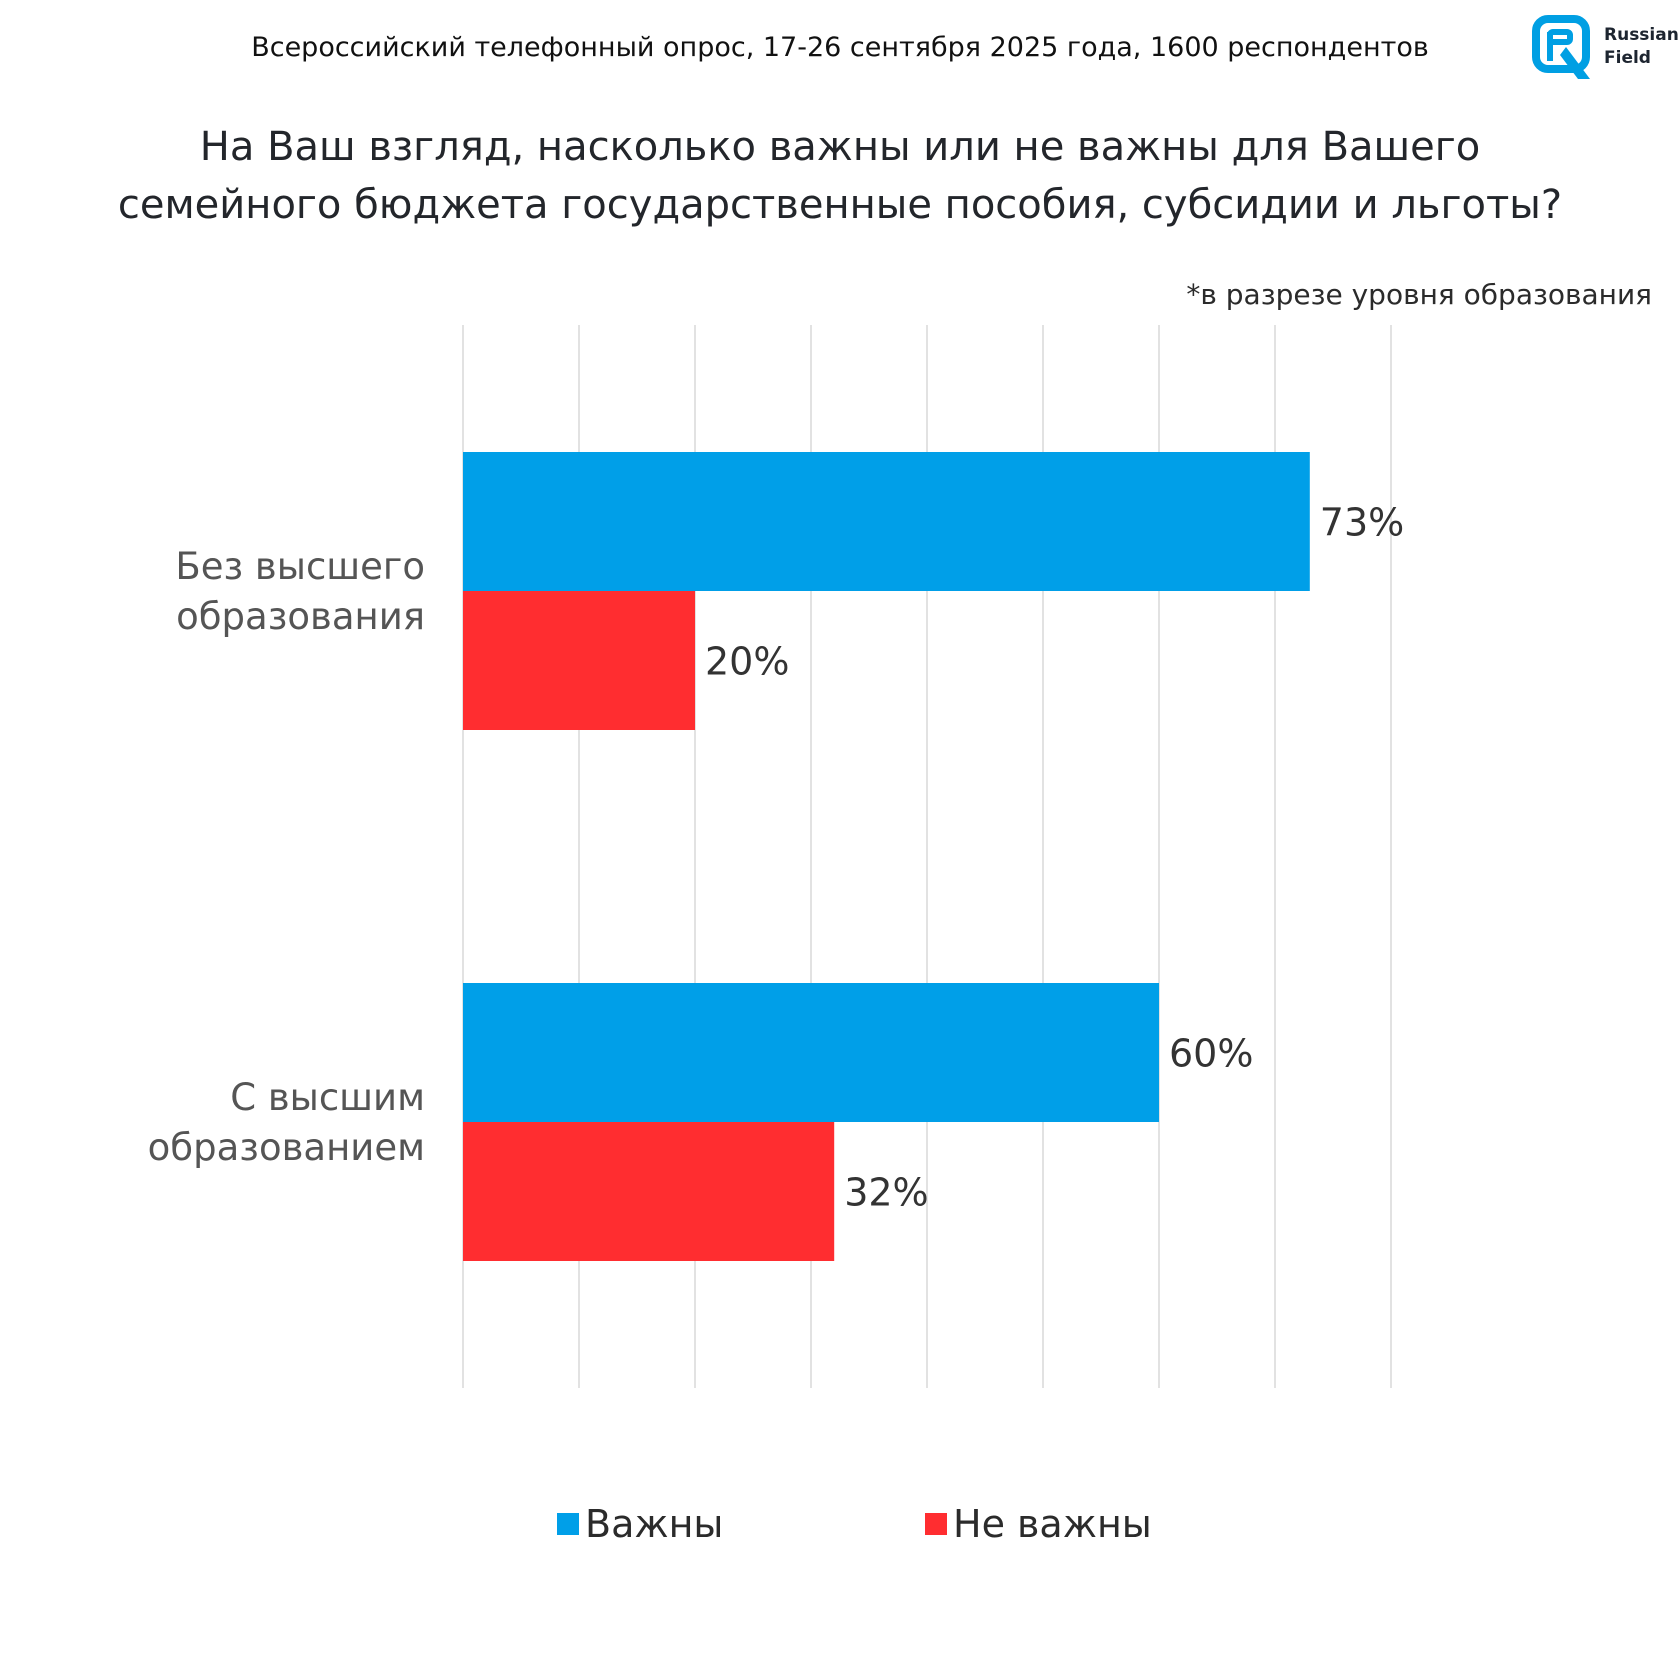 Image resolution: width=1680 pixels, height=1680 pixels. I want to click on legend-item: Не важны, so click(1038, 1524).